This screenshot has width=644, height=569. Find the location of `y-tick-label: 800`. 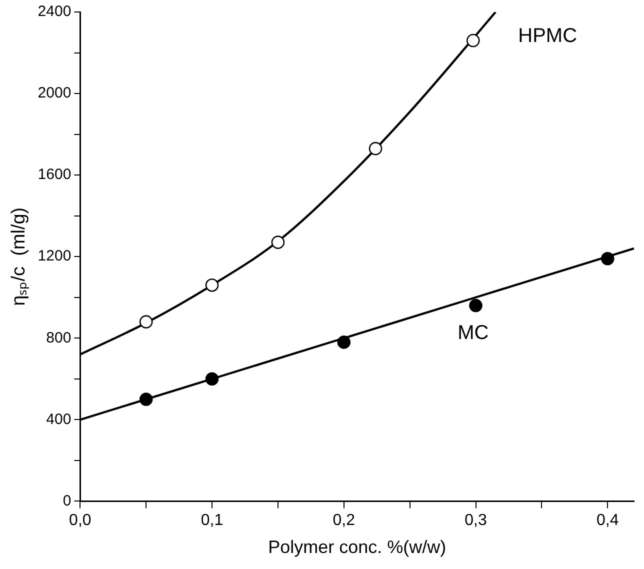

y-tick-label: 800 is located at coordinates (59, 337).